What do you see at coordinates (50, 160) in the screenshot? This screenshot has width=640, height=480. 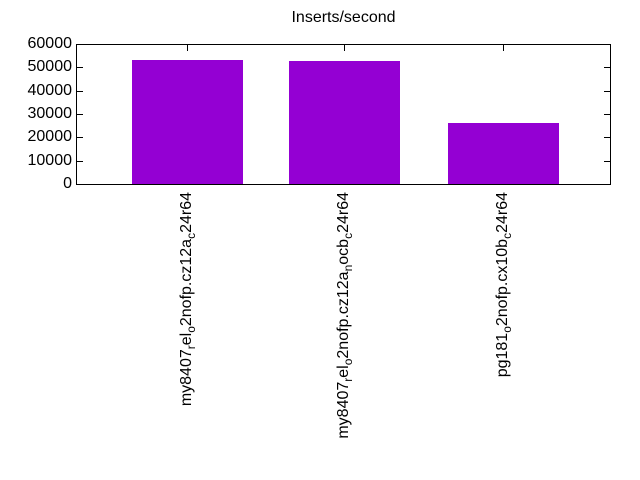 I see `y-tick-label: 10000` at bounding box center [50, 160].